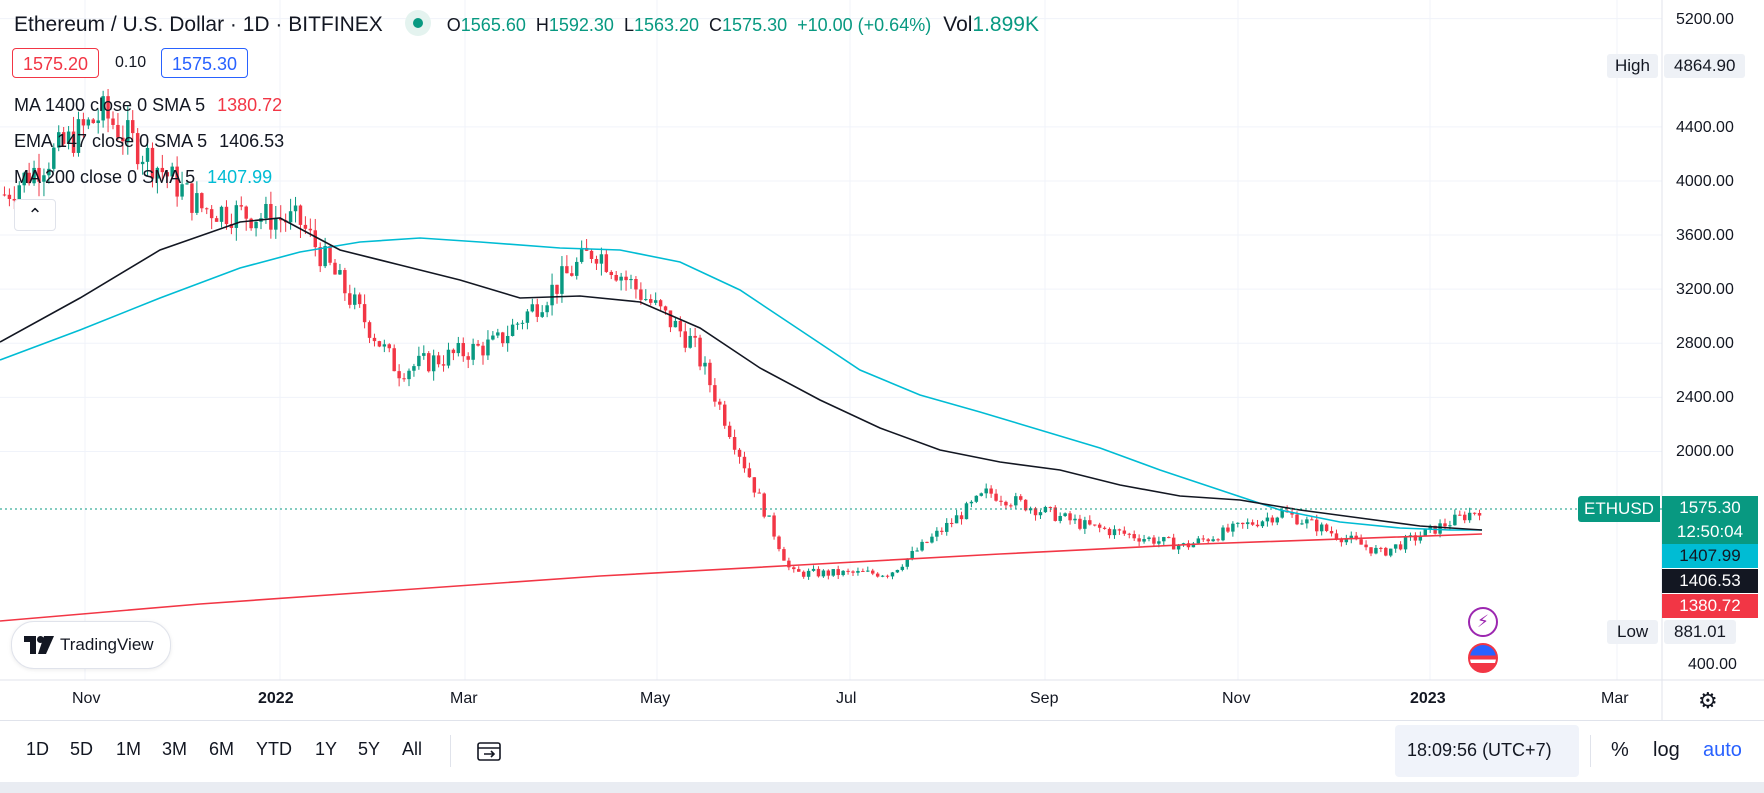 This screenshot has width=1764, height=793. I want to click on us-flag-event-icon, so click(1483, 658).